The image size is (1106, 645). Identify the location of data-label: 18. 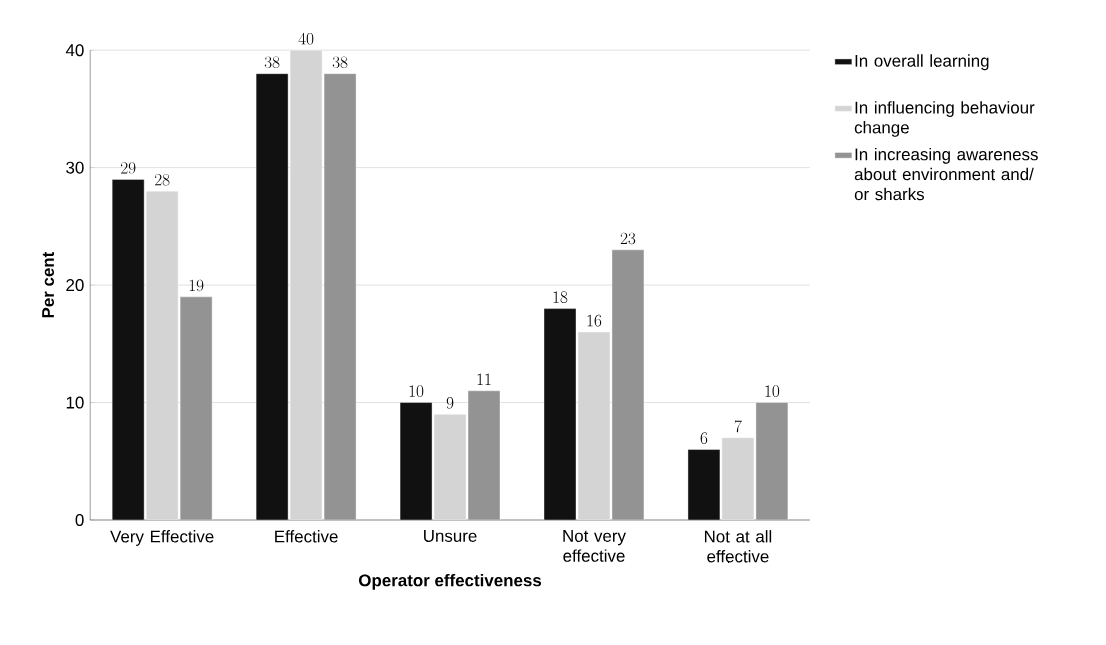
(560, 297).